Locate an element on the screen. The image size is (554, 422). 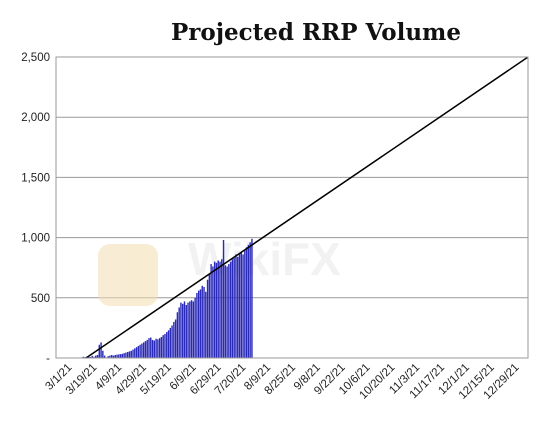
watermark-logo is located at coordinates (128, 275).